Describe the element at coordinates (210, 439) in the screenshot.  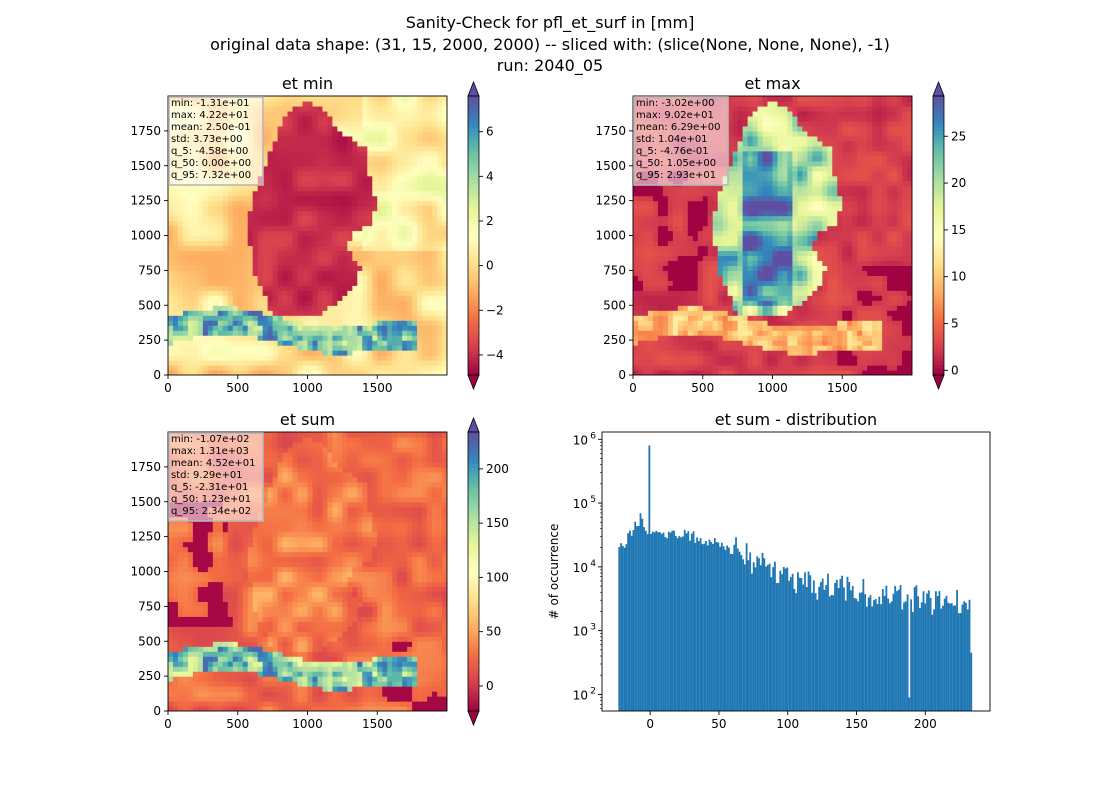
I see `stats-line: min: -1.07e+02` at that location.